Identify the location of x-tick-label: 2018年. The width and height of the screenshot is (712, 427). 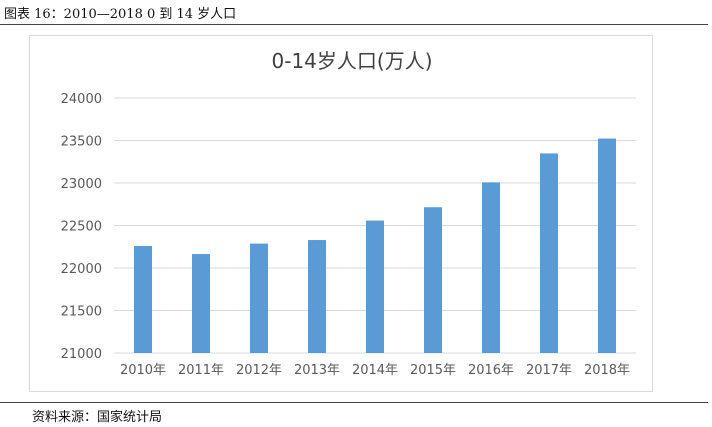
(607, 370).